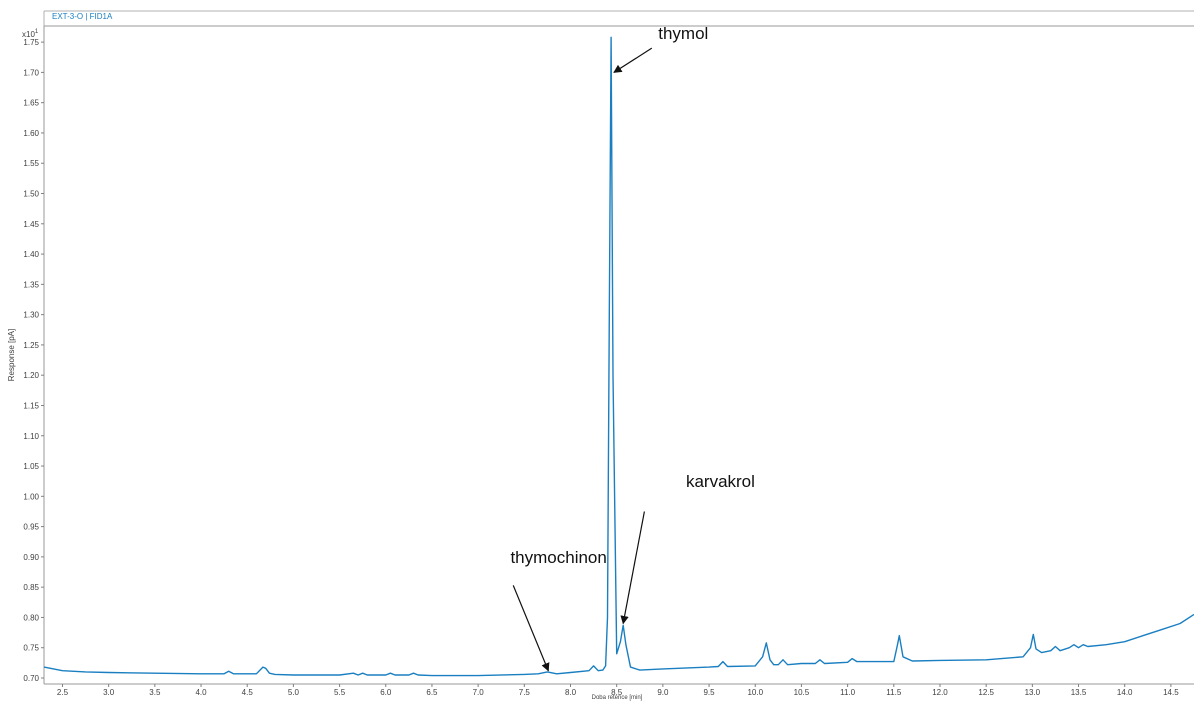 The width and height of the screenshot is (1194, 701). What do you see at coordinates (31, 133) in the screenshot?
I see `y-tick-label: 1.60` at bounding box center [31, 133].